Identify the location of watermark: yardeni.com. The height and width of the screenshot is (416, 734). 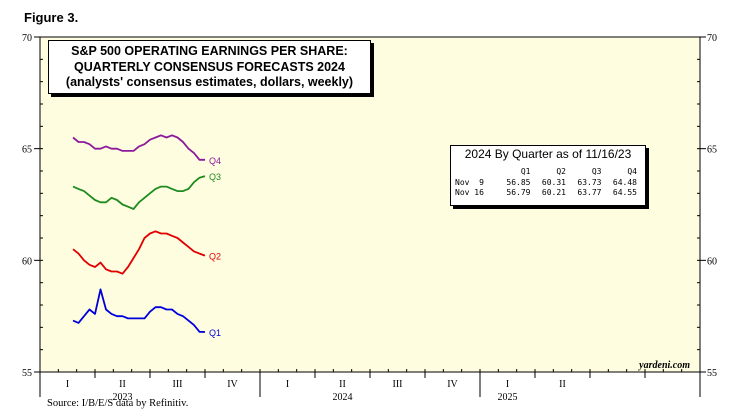
(664, 365).